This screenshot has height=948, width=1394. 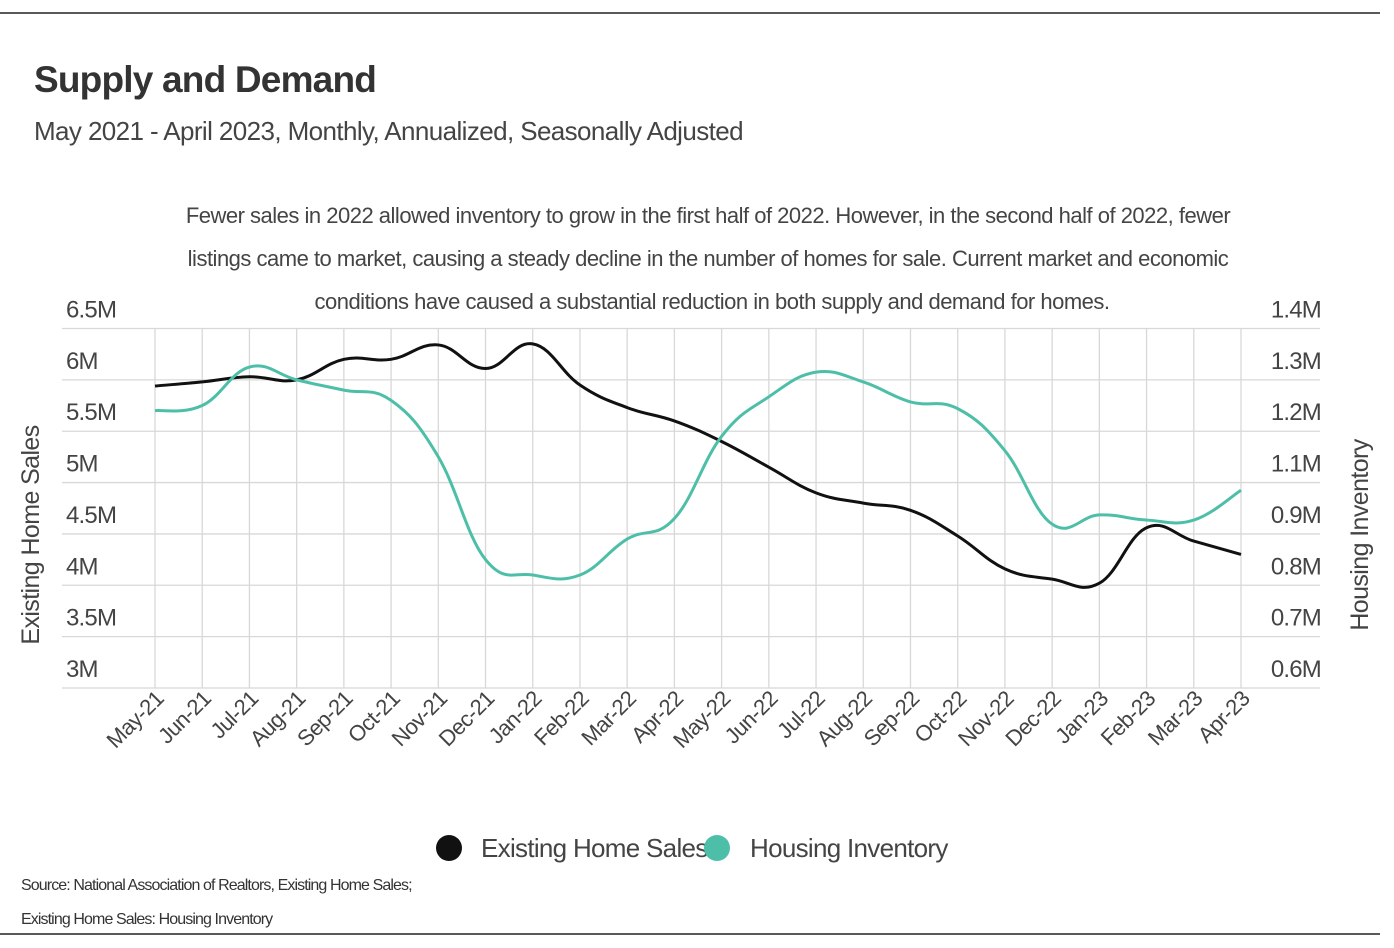 I want to click on right-axis-title: Housing Inventory, so click(x=1360, y=534).